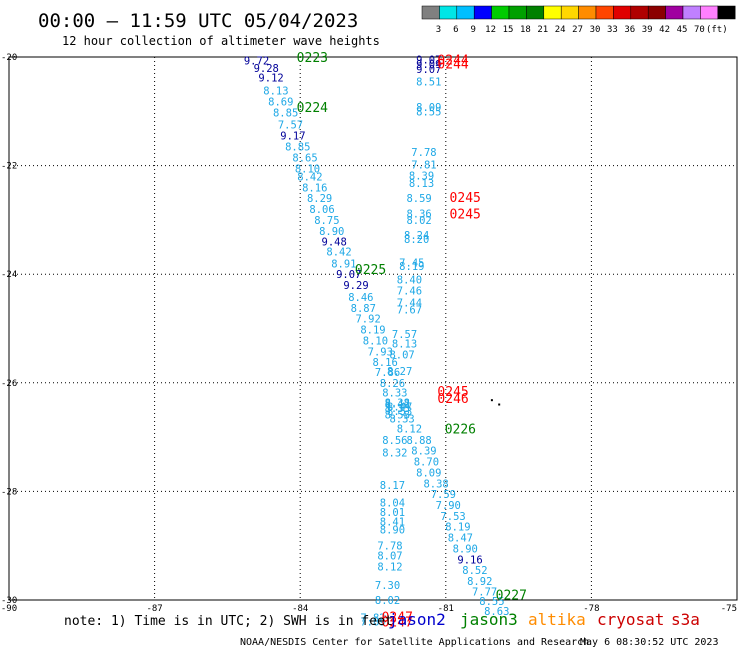 The image size is (740, 650). Describe the element at coordinates (446, 609) in the screenshot. I see `x-tick-label: -81` at that location.